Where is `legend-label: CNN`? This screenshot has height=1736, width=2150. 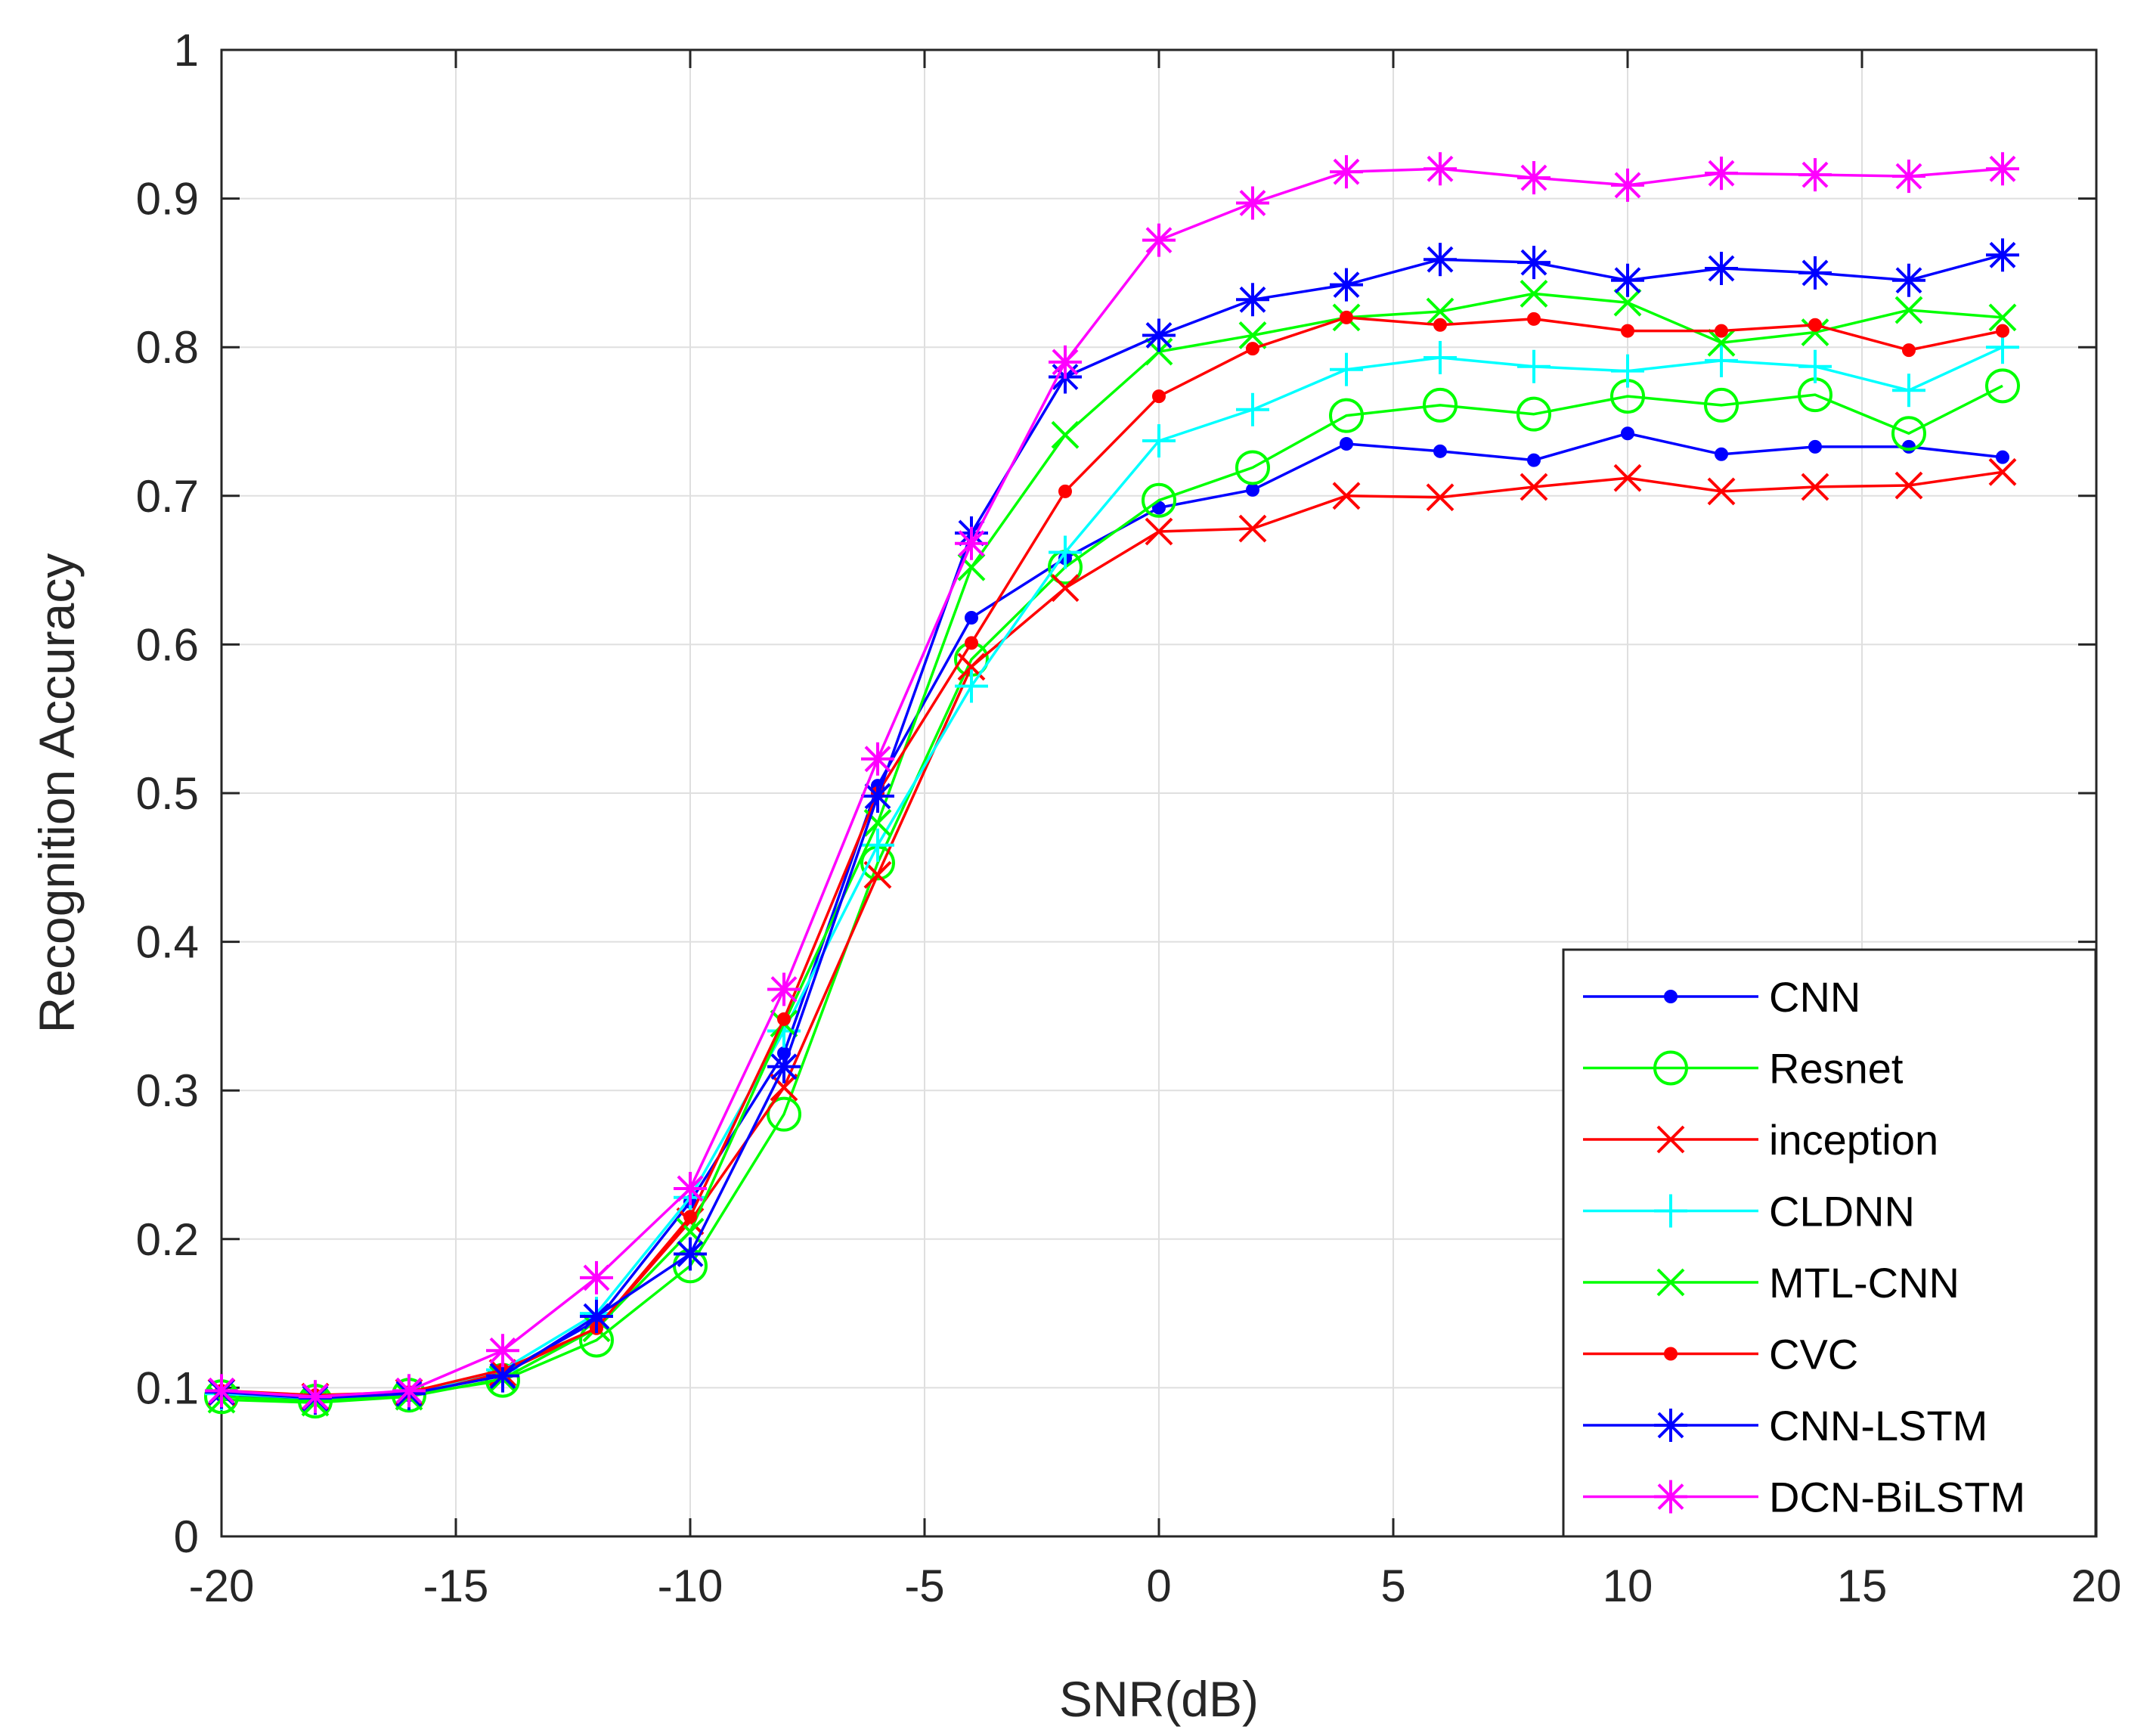
legend-label: CNN is located at coordinates (1814, 997).